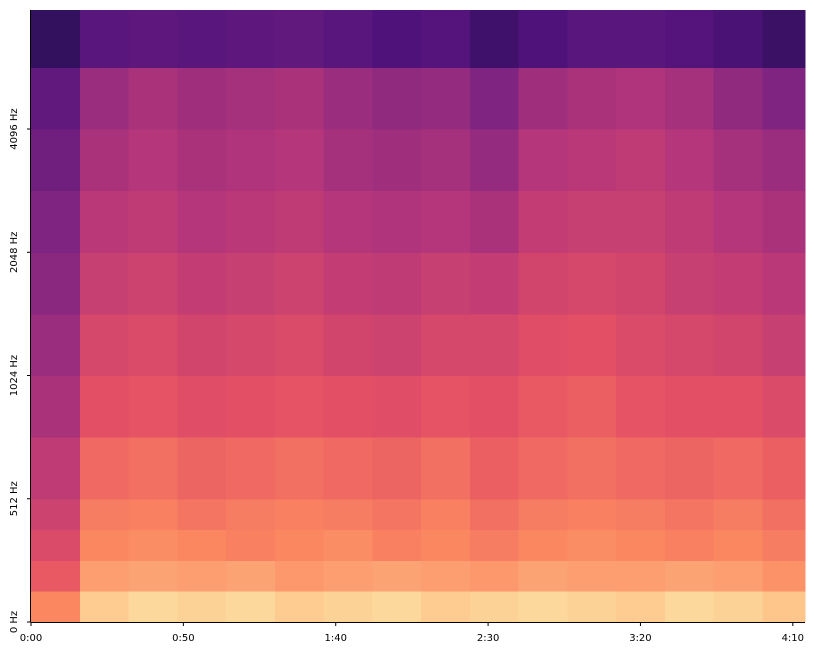  What do you see at coordinates (14, 375) in the screenshot?
I see `y-tick-label: 1024 Hz` at bounding box center [14, 375].